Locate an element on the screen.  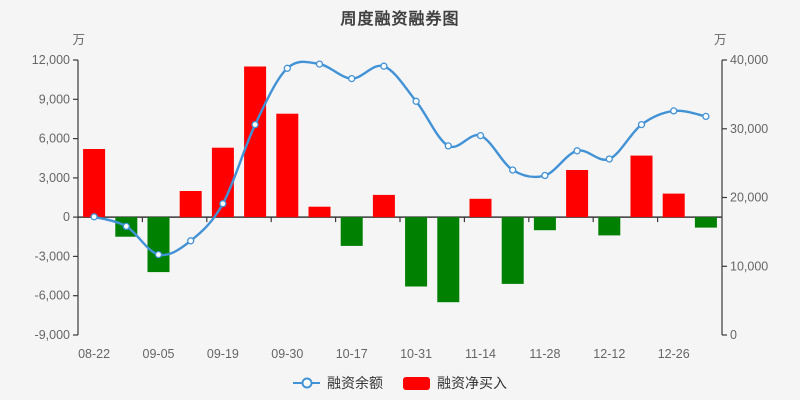
left-axis-tick-label: 0 is located at coordinates (66, 217).